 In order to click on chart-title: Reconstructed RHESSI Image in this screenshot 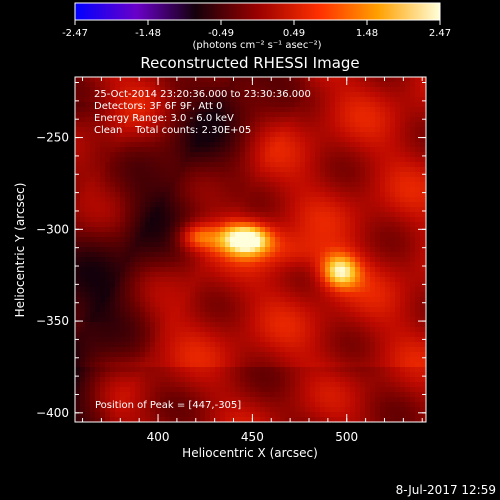, I will do `click(249, 63)`.